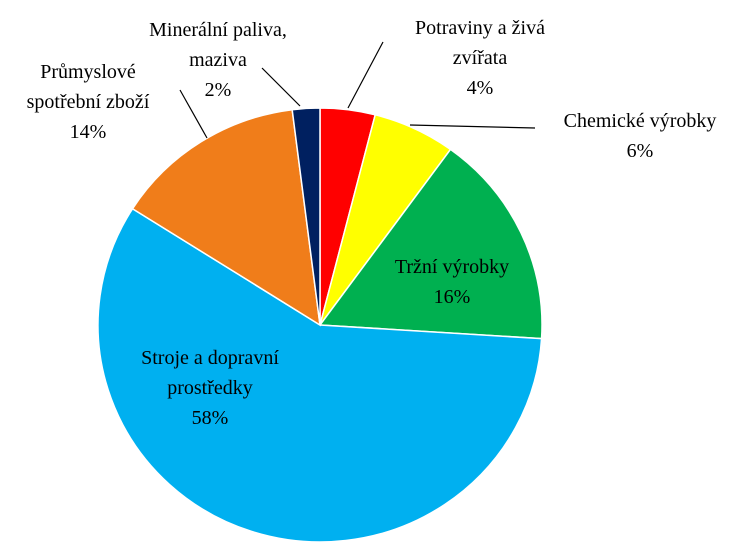  Describe the element at coordinates (210, 418) in the screenshot. I see `value-label: 58%` at that location.